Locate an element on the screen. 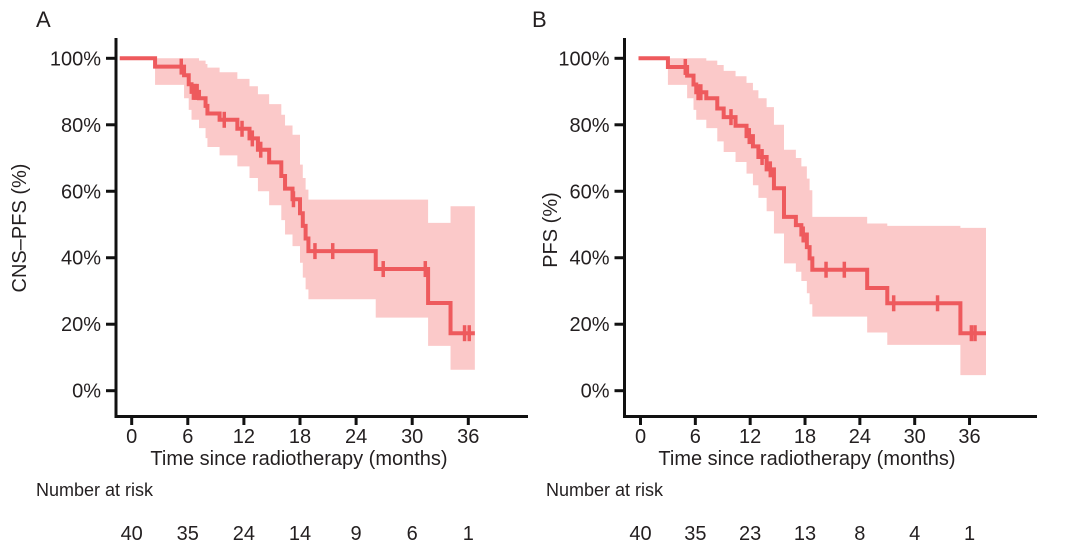 This screenshot has height=551, width=1080. risk-count-A-36: 1 is located at coordinates (468, 534).